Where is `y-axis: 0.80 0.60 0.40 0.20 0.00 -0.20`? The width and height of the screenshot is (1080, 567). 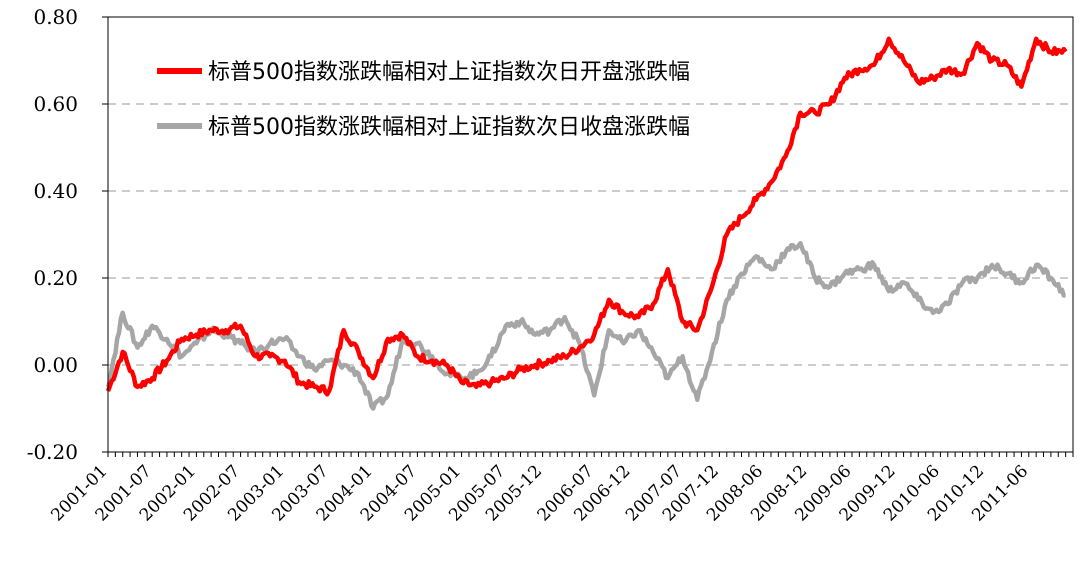
y-axis: 0.80 0.60 0.40 0.20 0.00 -0.20 is located at coordinates (67, 234).